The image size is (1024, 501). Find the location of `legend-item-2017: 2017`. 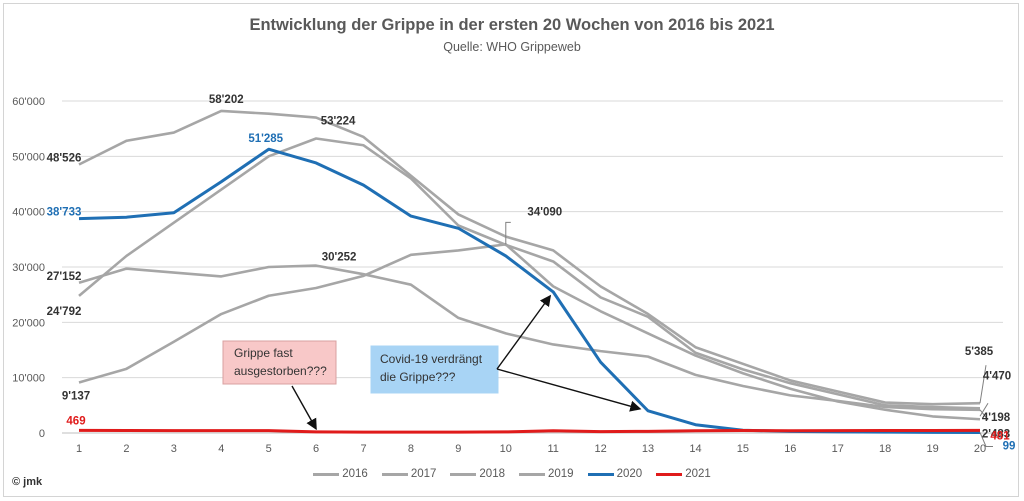

legend-item-2017: 2017 is located at coordinates (409, 474).